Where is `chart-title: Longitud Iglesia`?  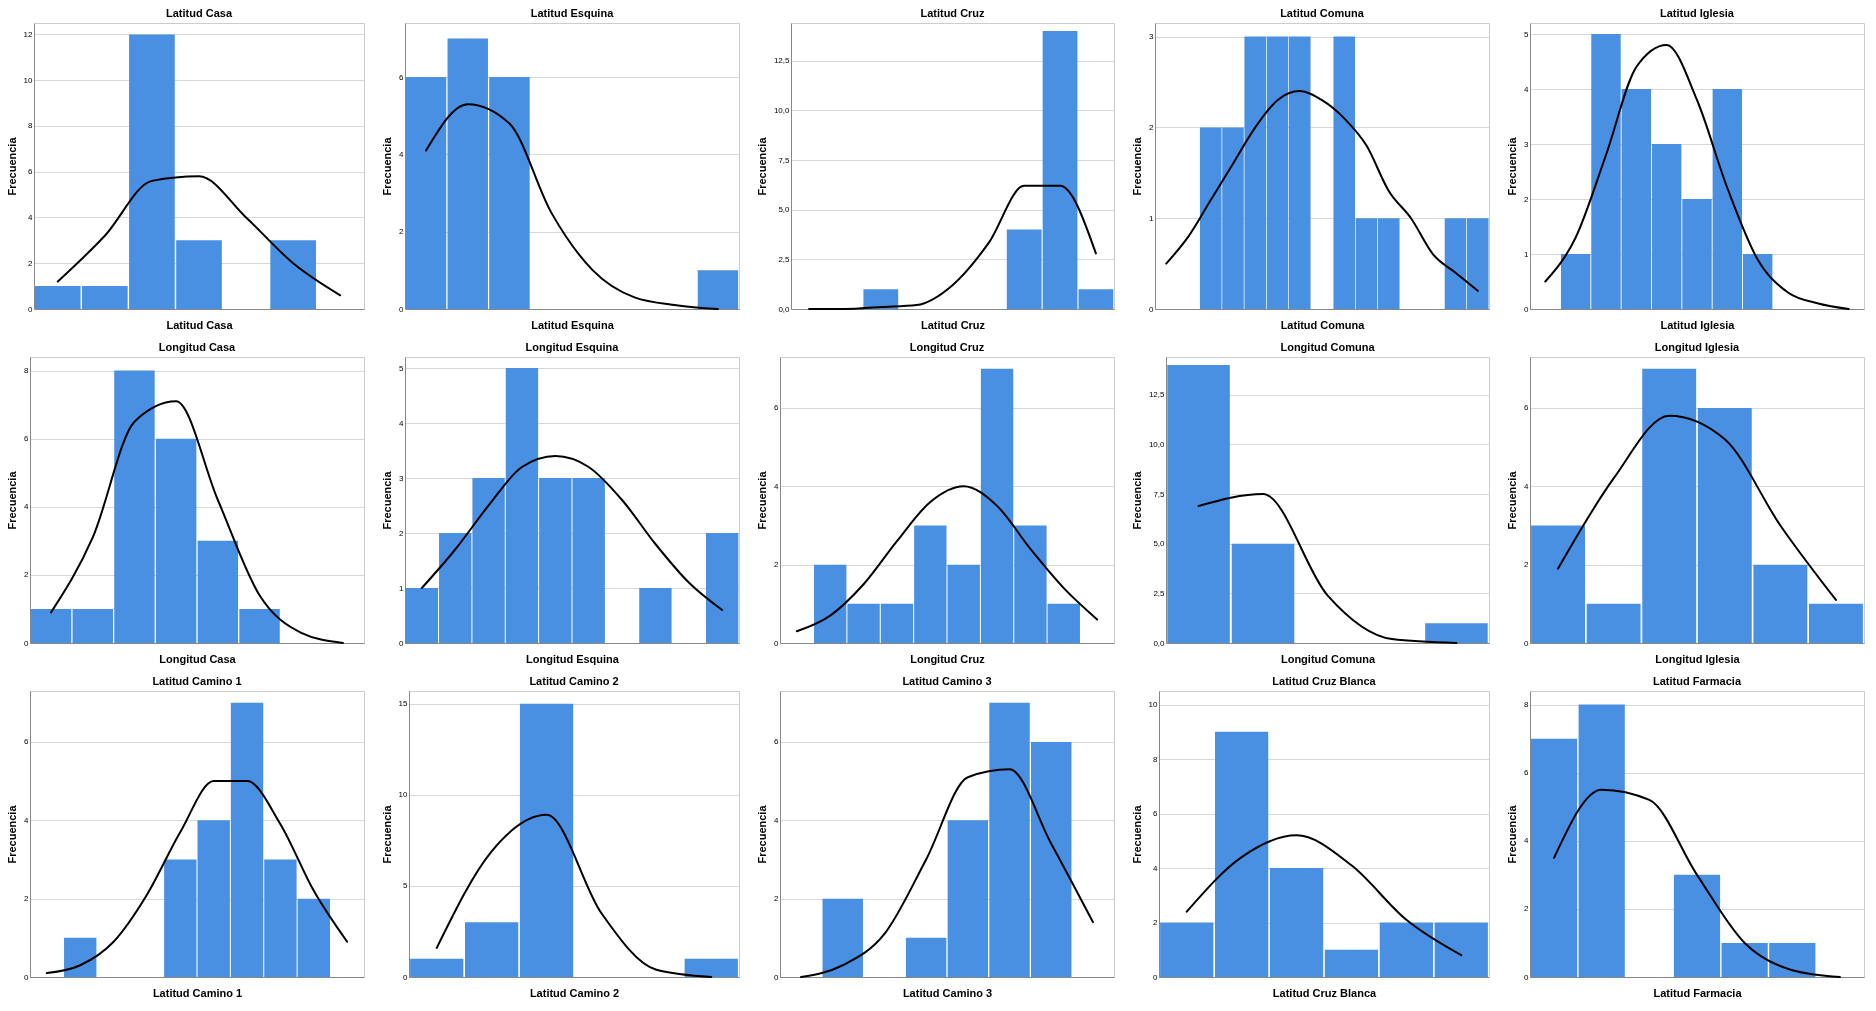
chart-title: Longitud Iglesia is located at coordinates (1697, 347).